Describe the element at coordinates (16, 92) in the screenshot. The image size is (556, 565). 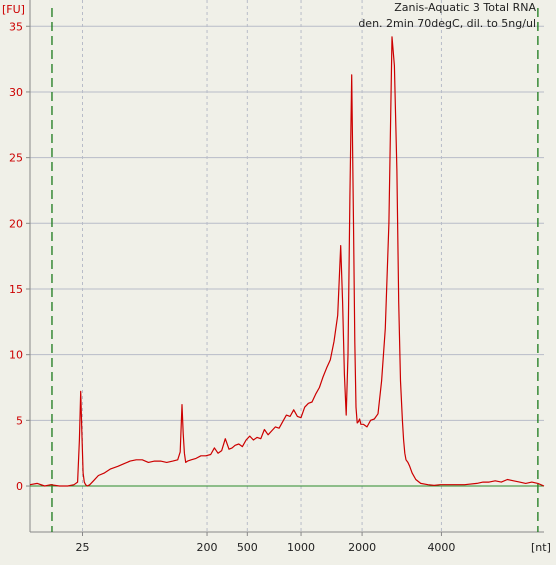
I see `y-tick-label: 30` at that location.